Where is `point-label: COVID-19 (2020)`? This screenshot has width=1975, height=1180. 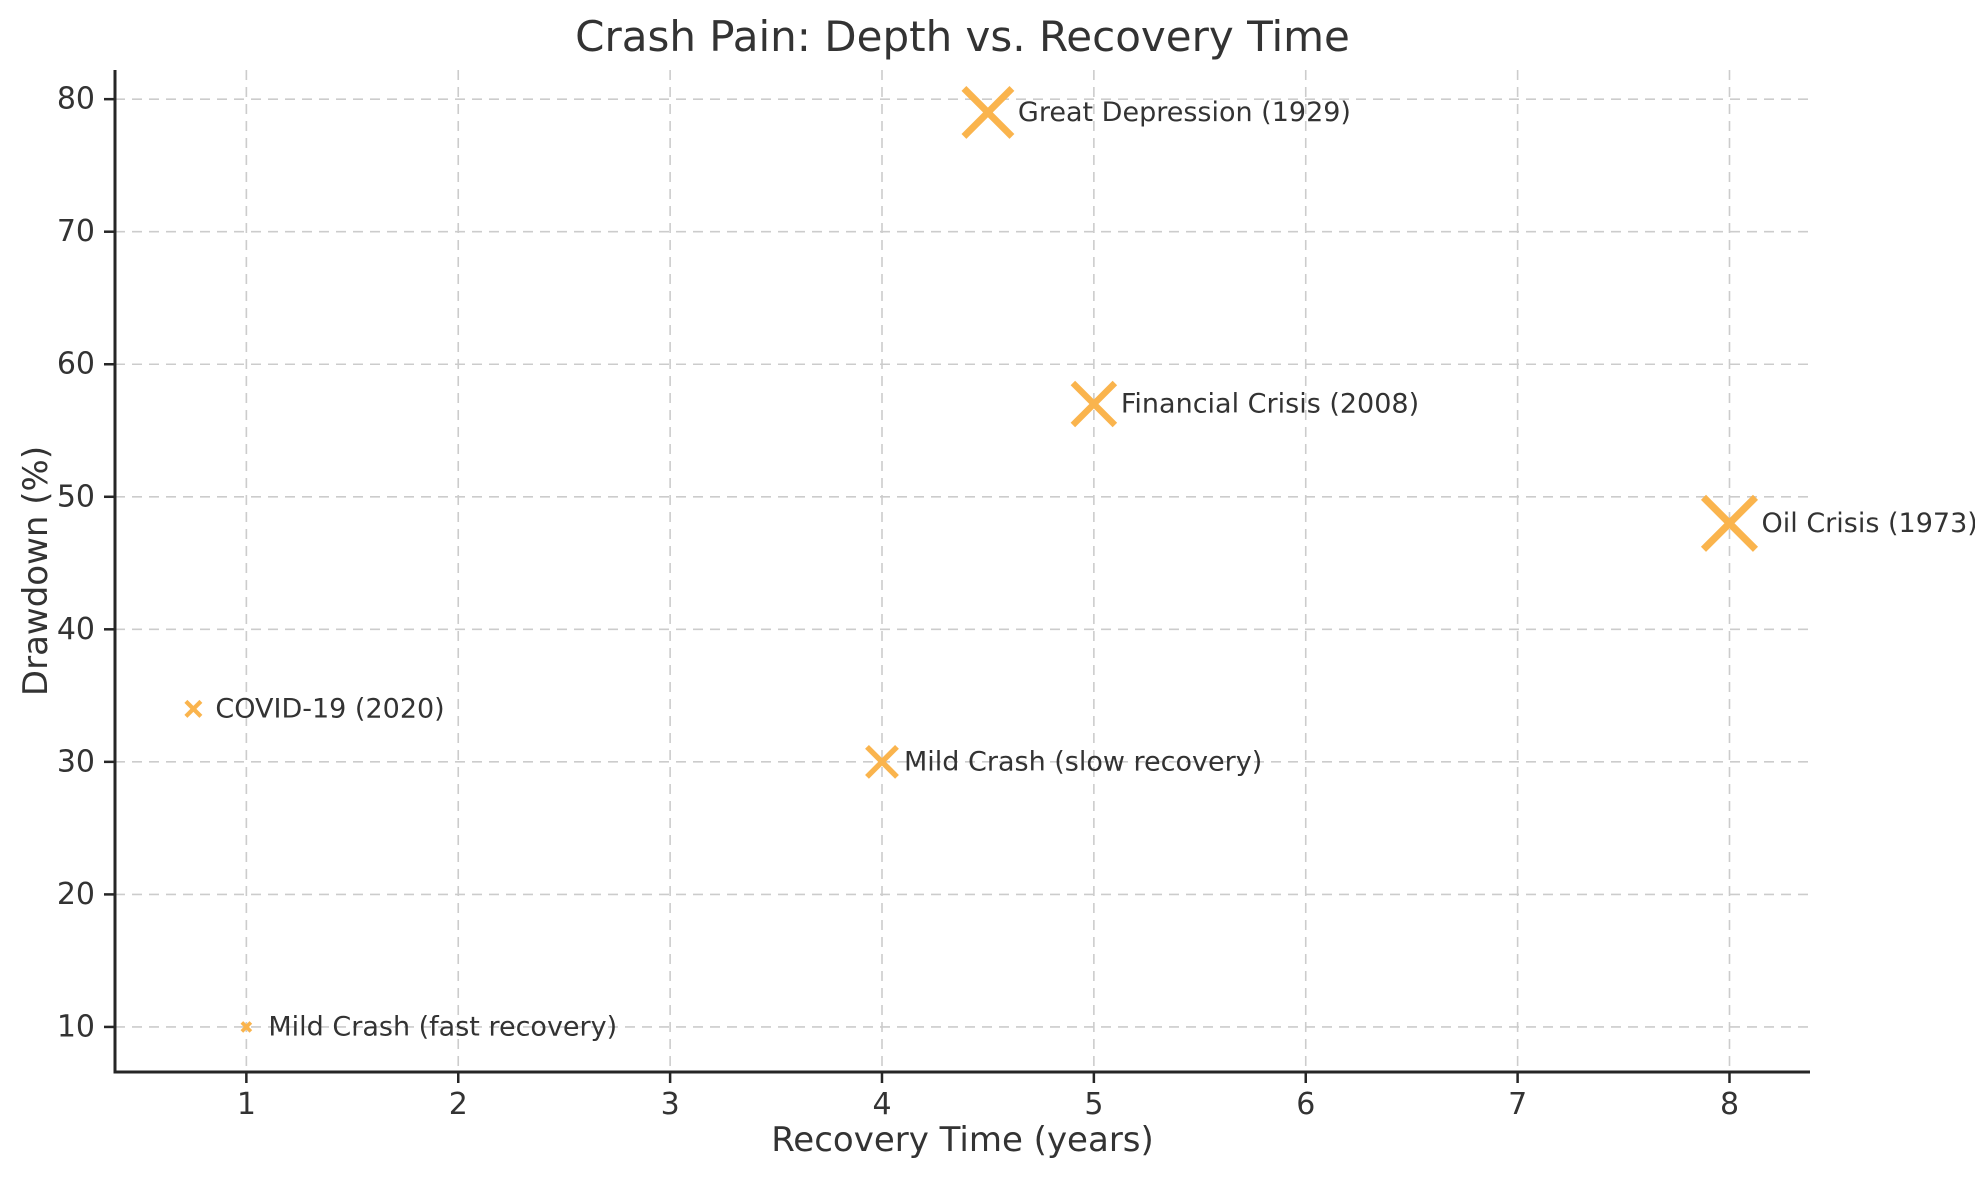 point-label: COVID-19 (2020) is located at coordinates (329, 708).